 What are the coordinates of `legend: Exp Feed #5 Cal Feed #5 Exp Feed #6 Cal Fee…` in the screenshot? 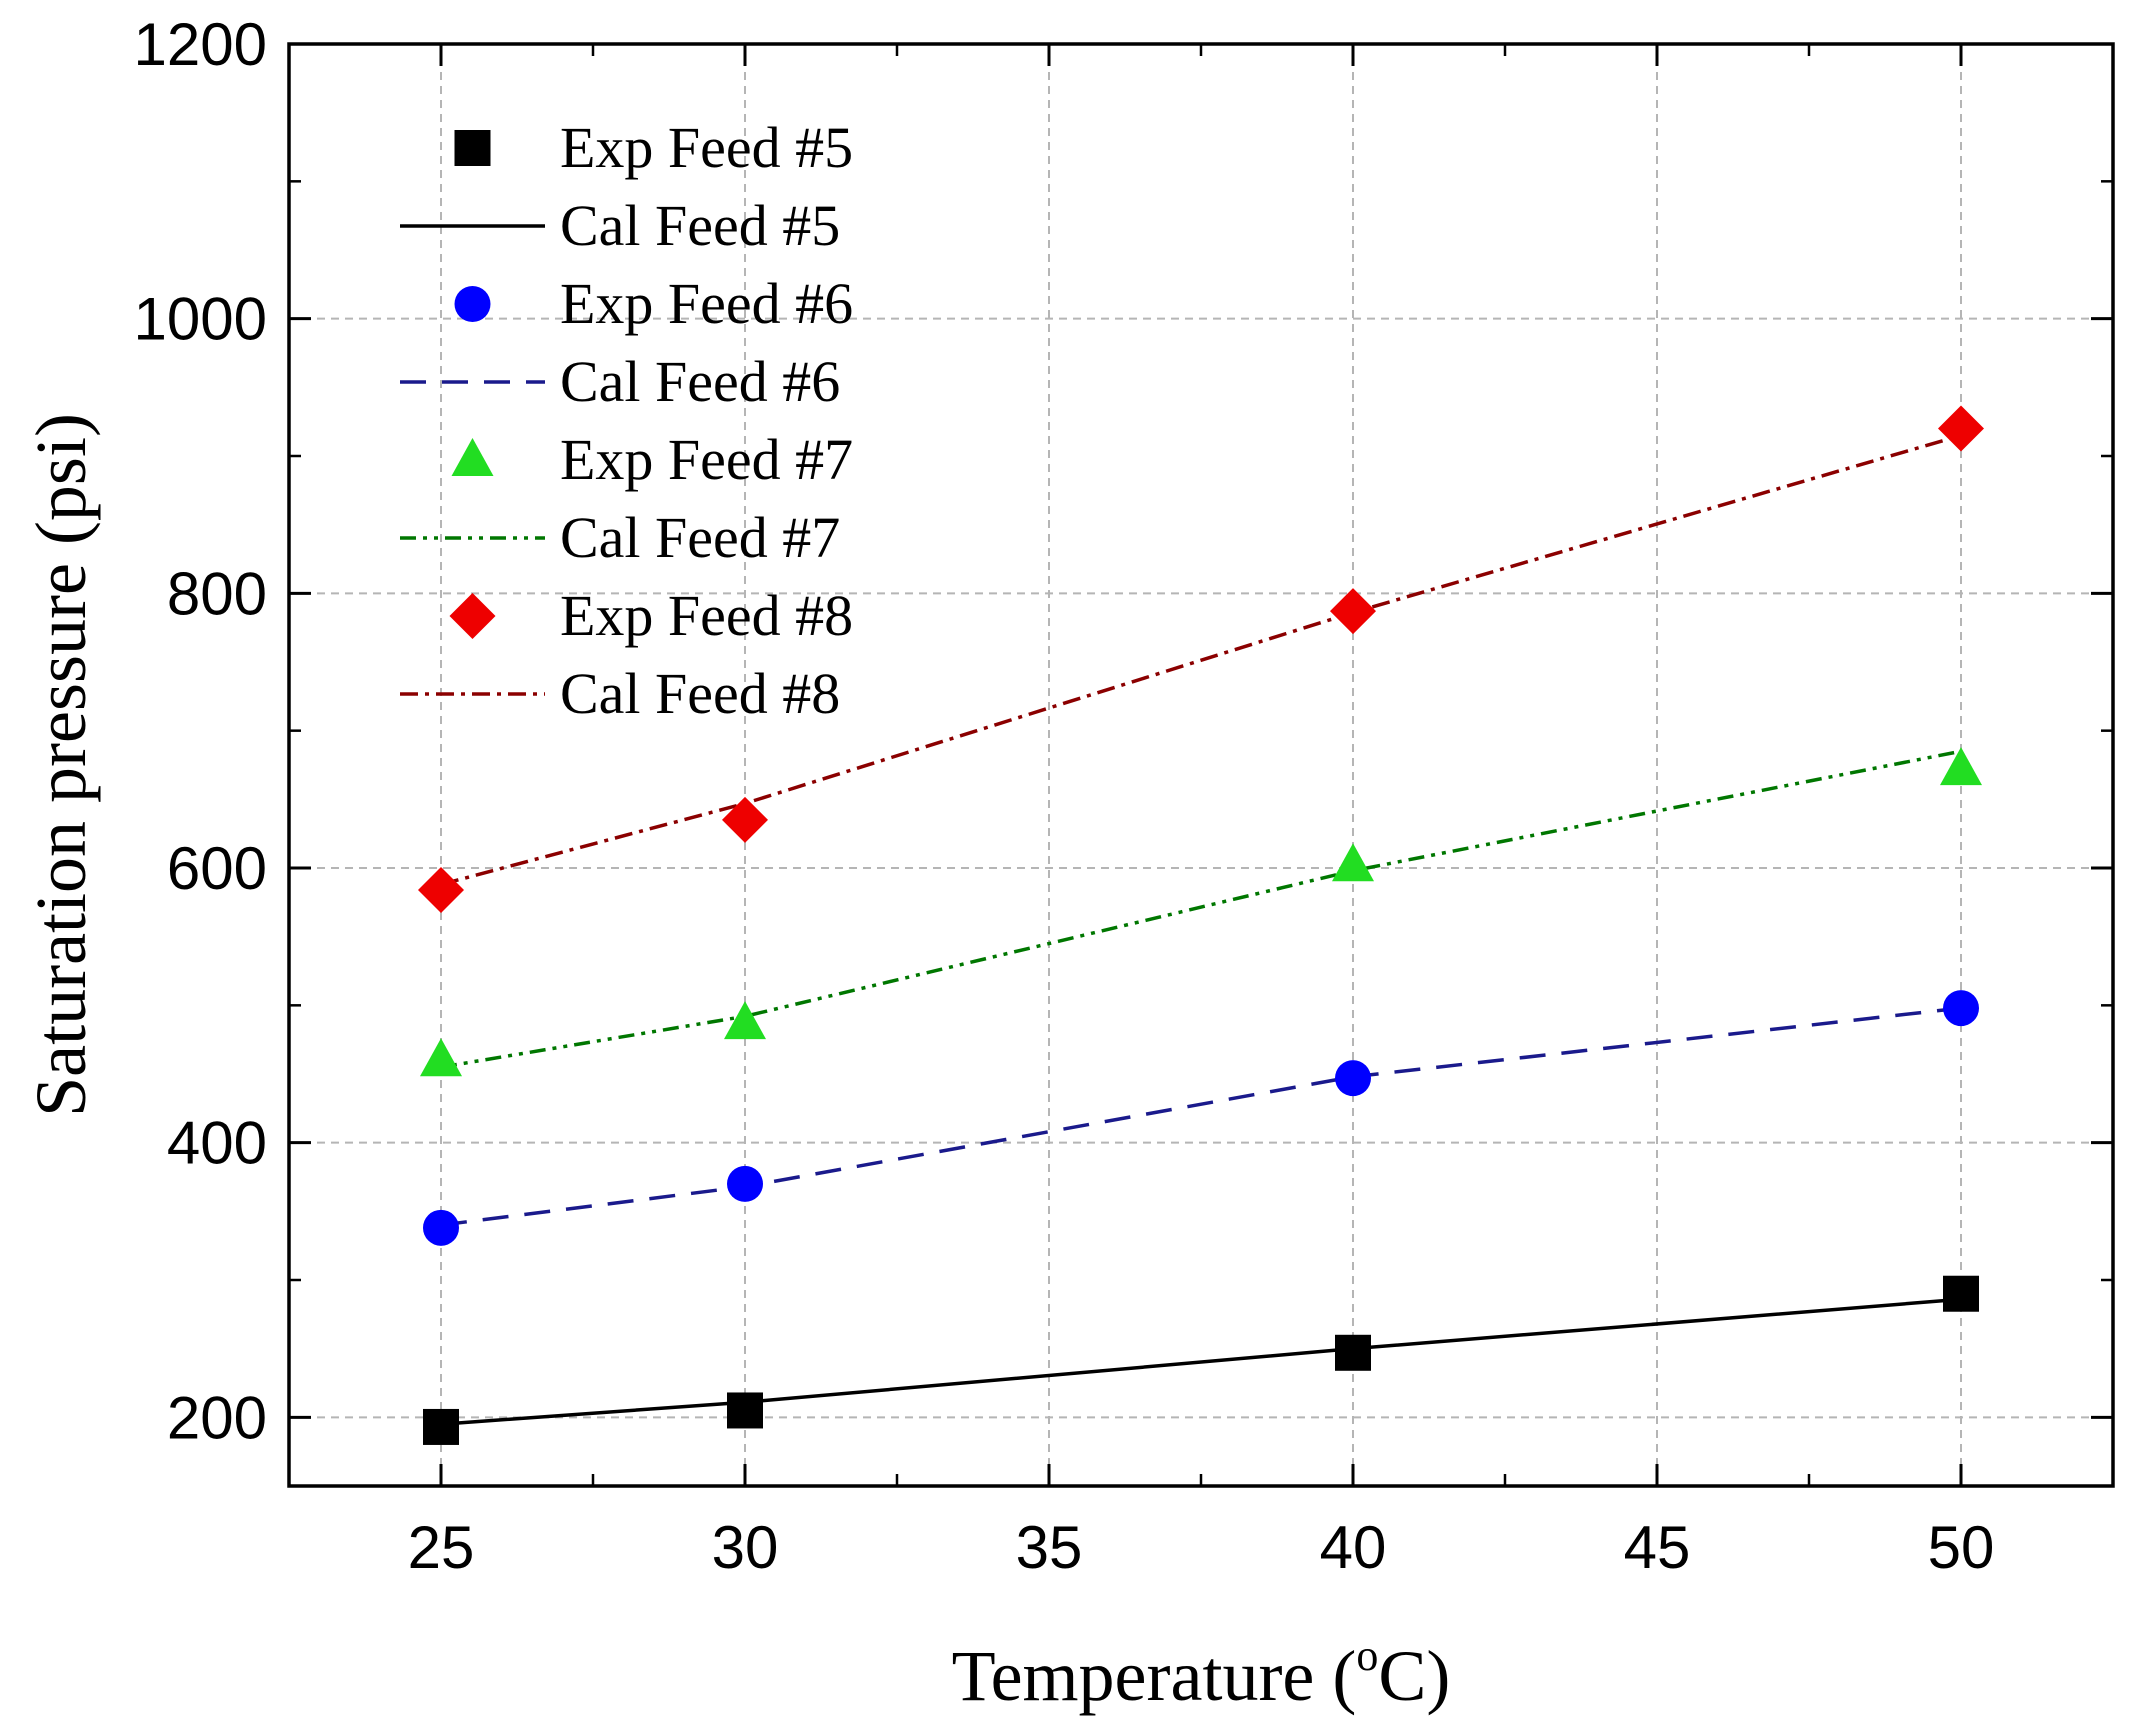 It's located at (626, 420).